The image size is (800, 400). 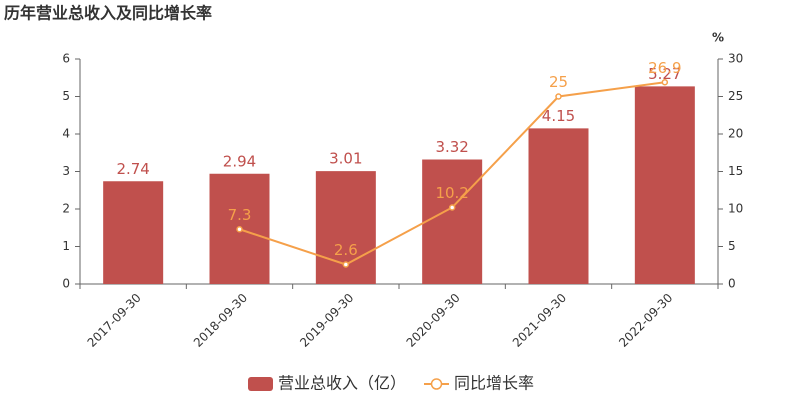 What do you see at coordinates (345, 159) in the screenshot?
I see `bar-value-label: 3.01` at bounding box center [345, 159].